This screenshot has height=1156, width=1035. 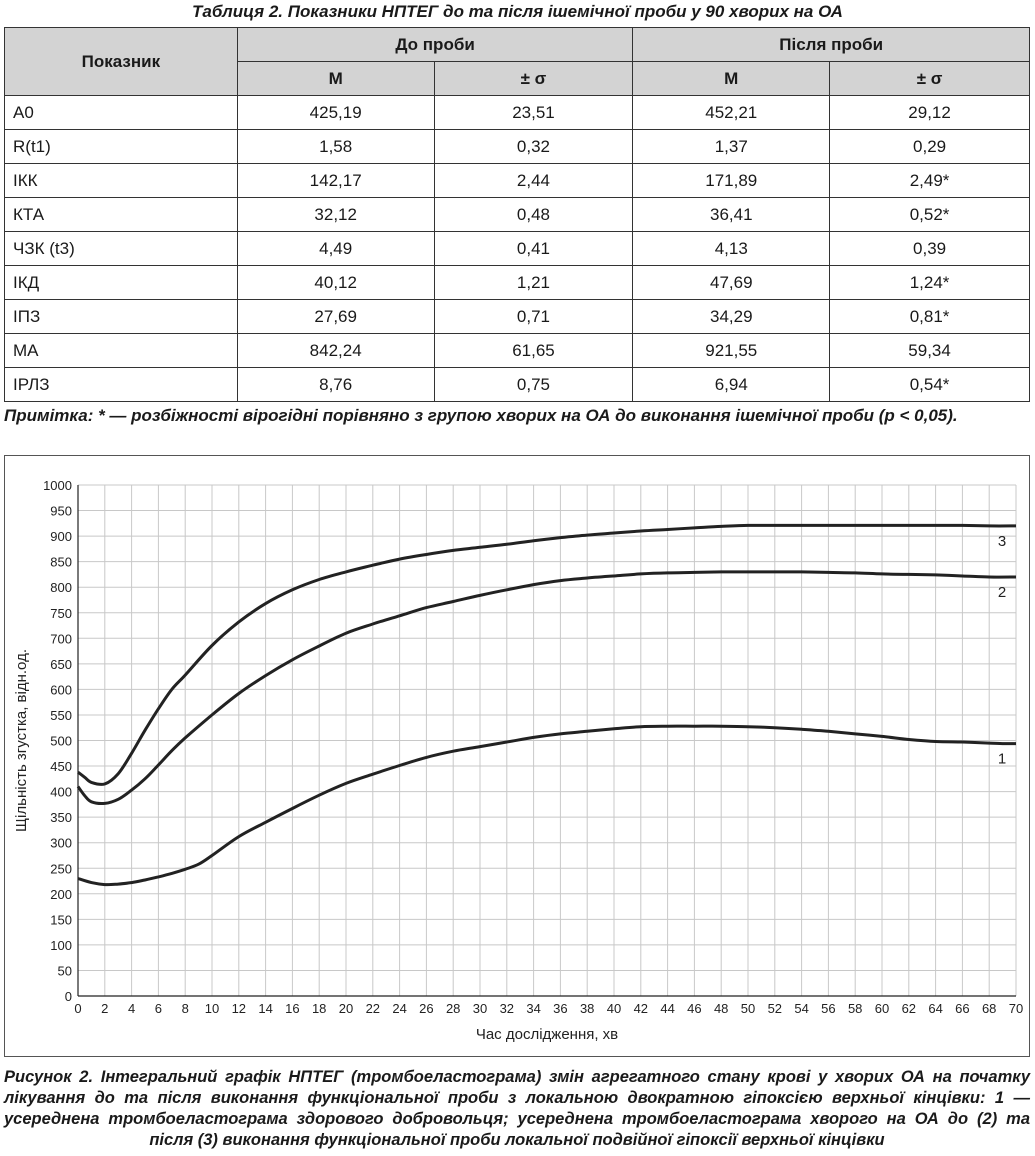 What do you see at coordinates (335, 112) in the screenshot?
I see `cell-m-before: 425,19` at bounding box center [335, 112].